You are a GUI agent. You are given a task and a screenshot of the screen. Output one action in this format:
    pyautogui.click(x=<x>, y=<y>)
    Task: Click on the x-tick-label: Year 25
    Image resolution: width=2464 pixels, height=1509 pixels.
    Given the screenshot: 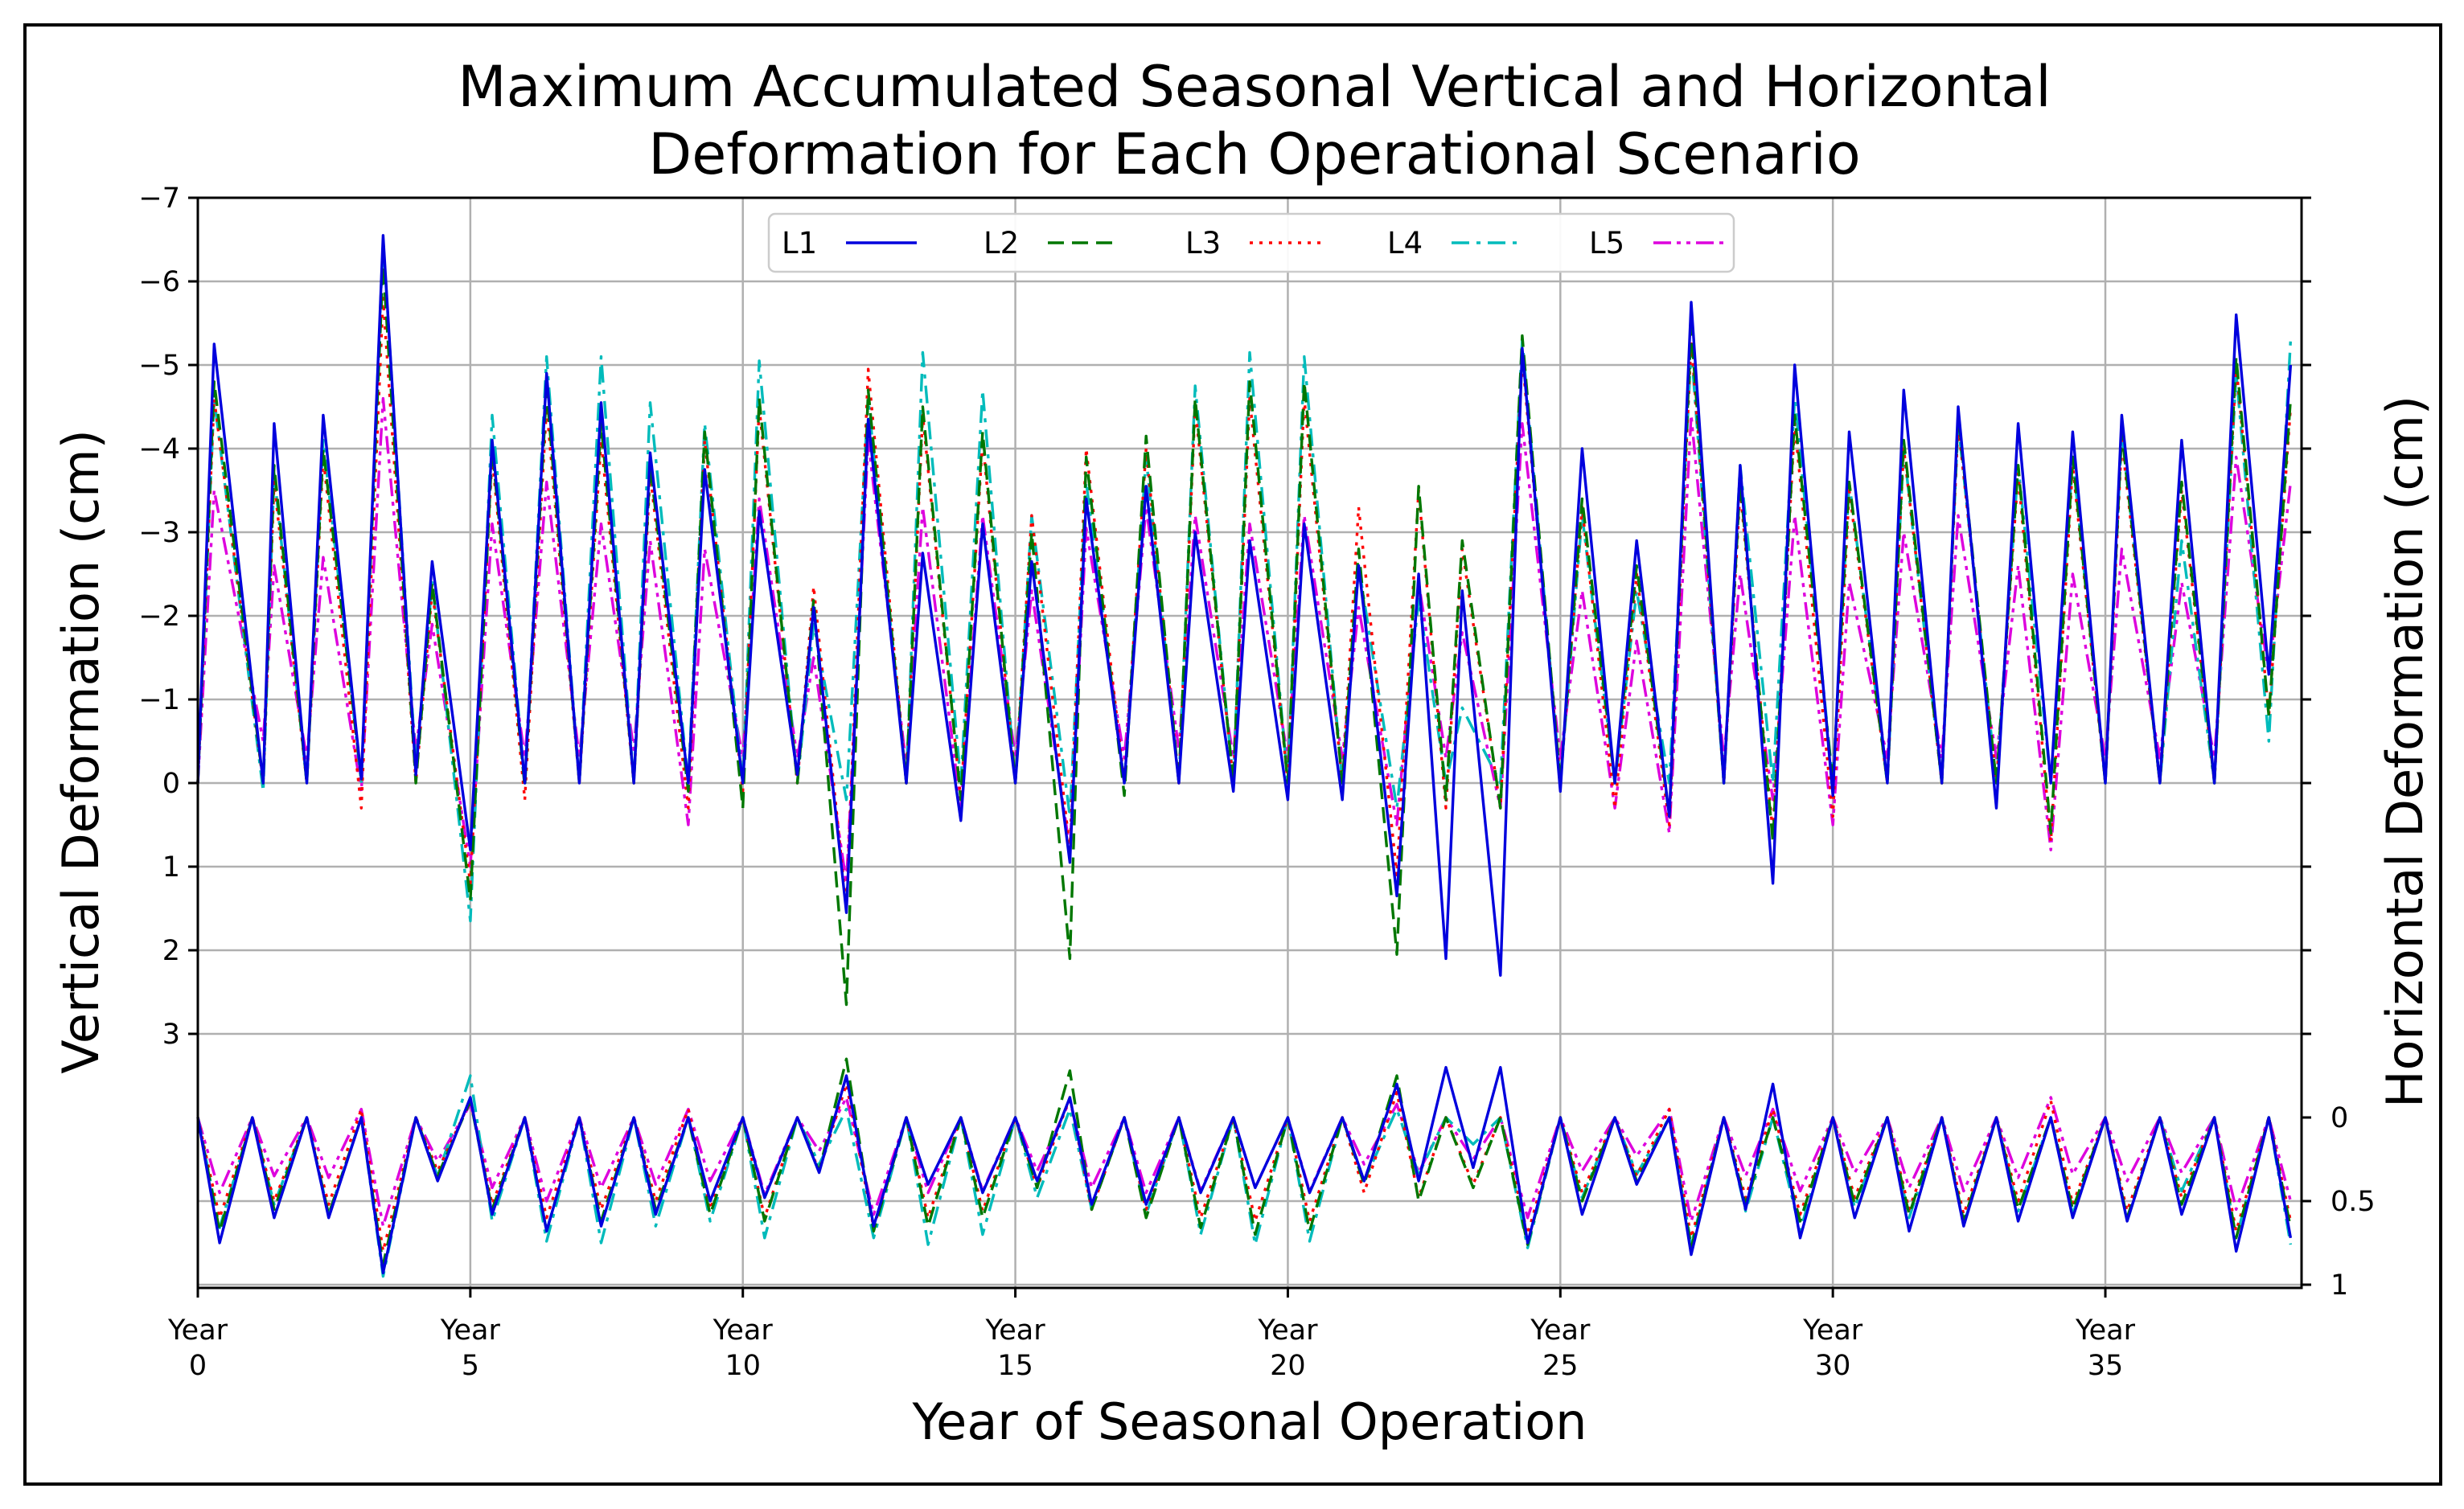 What is the action you would take?
    pyautogui.click(x=1560, y=1348)
    